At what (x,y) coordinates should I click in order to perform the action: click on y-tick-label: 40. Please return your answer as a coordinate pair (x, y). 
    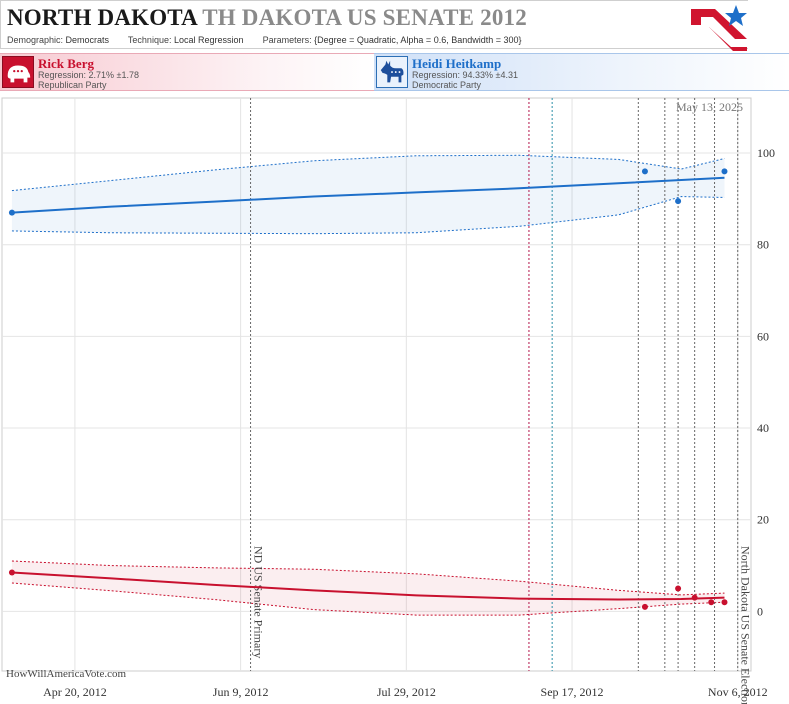
    Looking at the image, I should click on (763, 428).